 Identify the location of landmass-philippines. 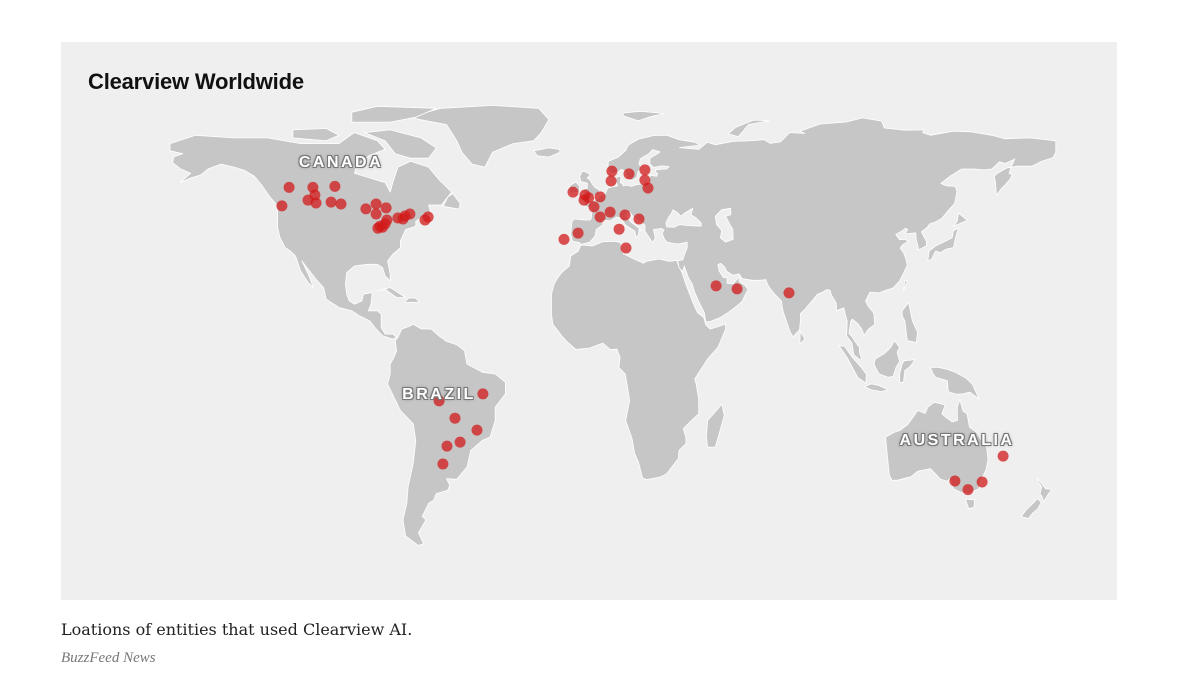
(909, 322).